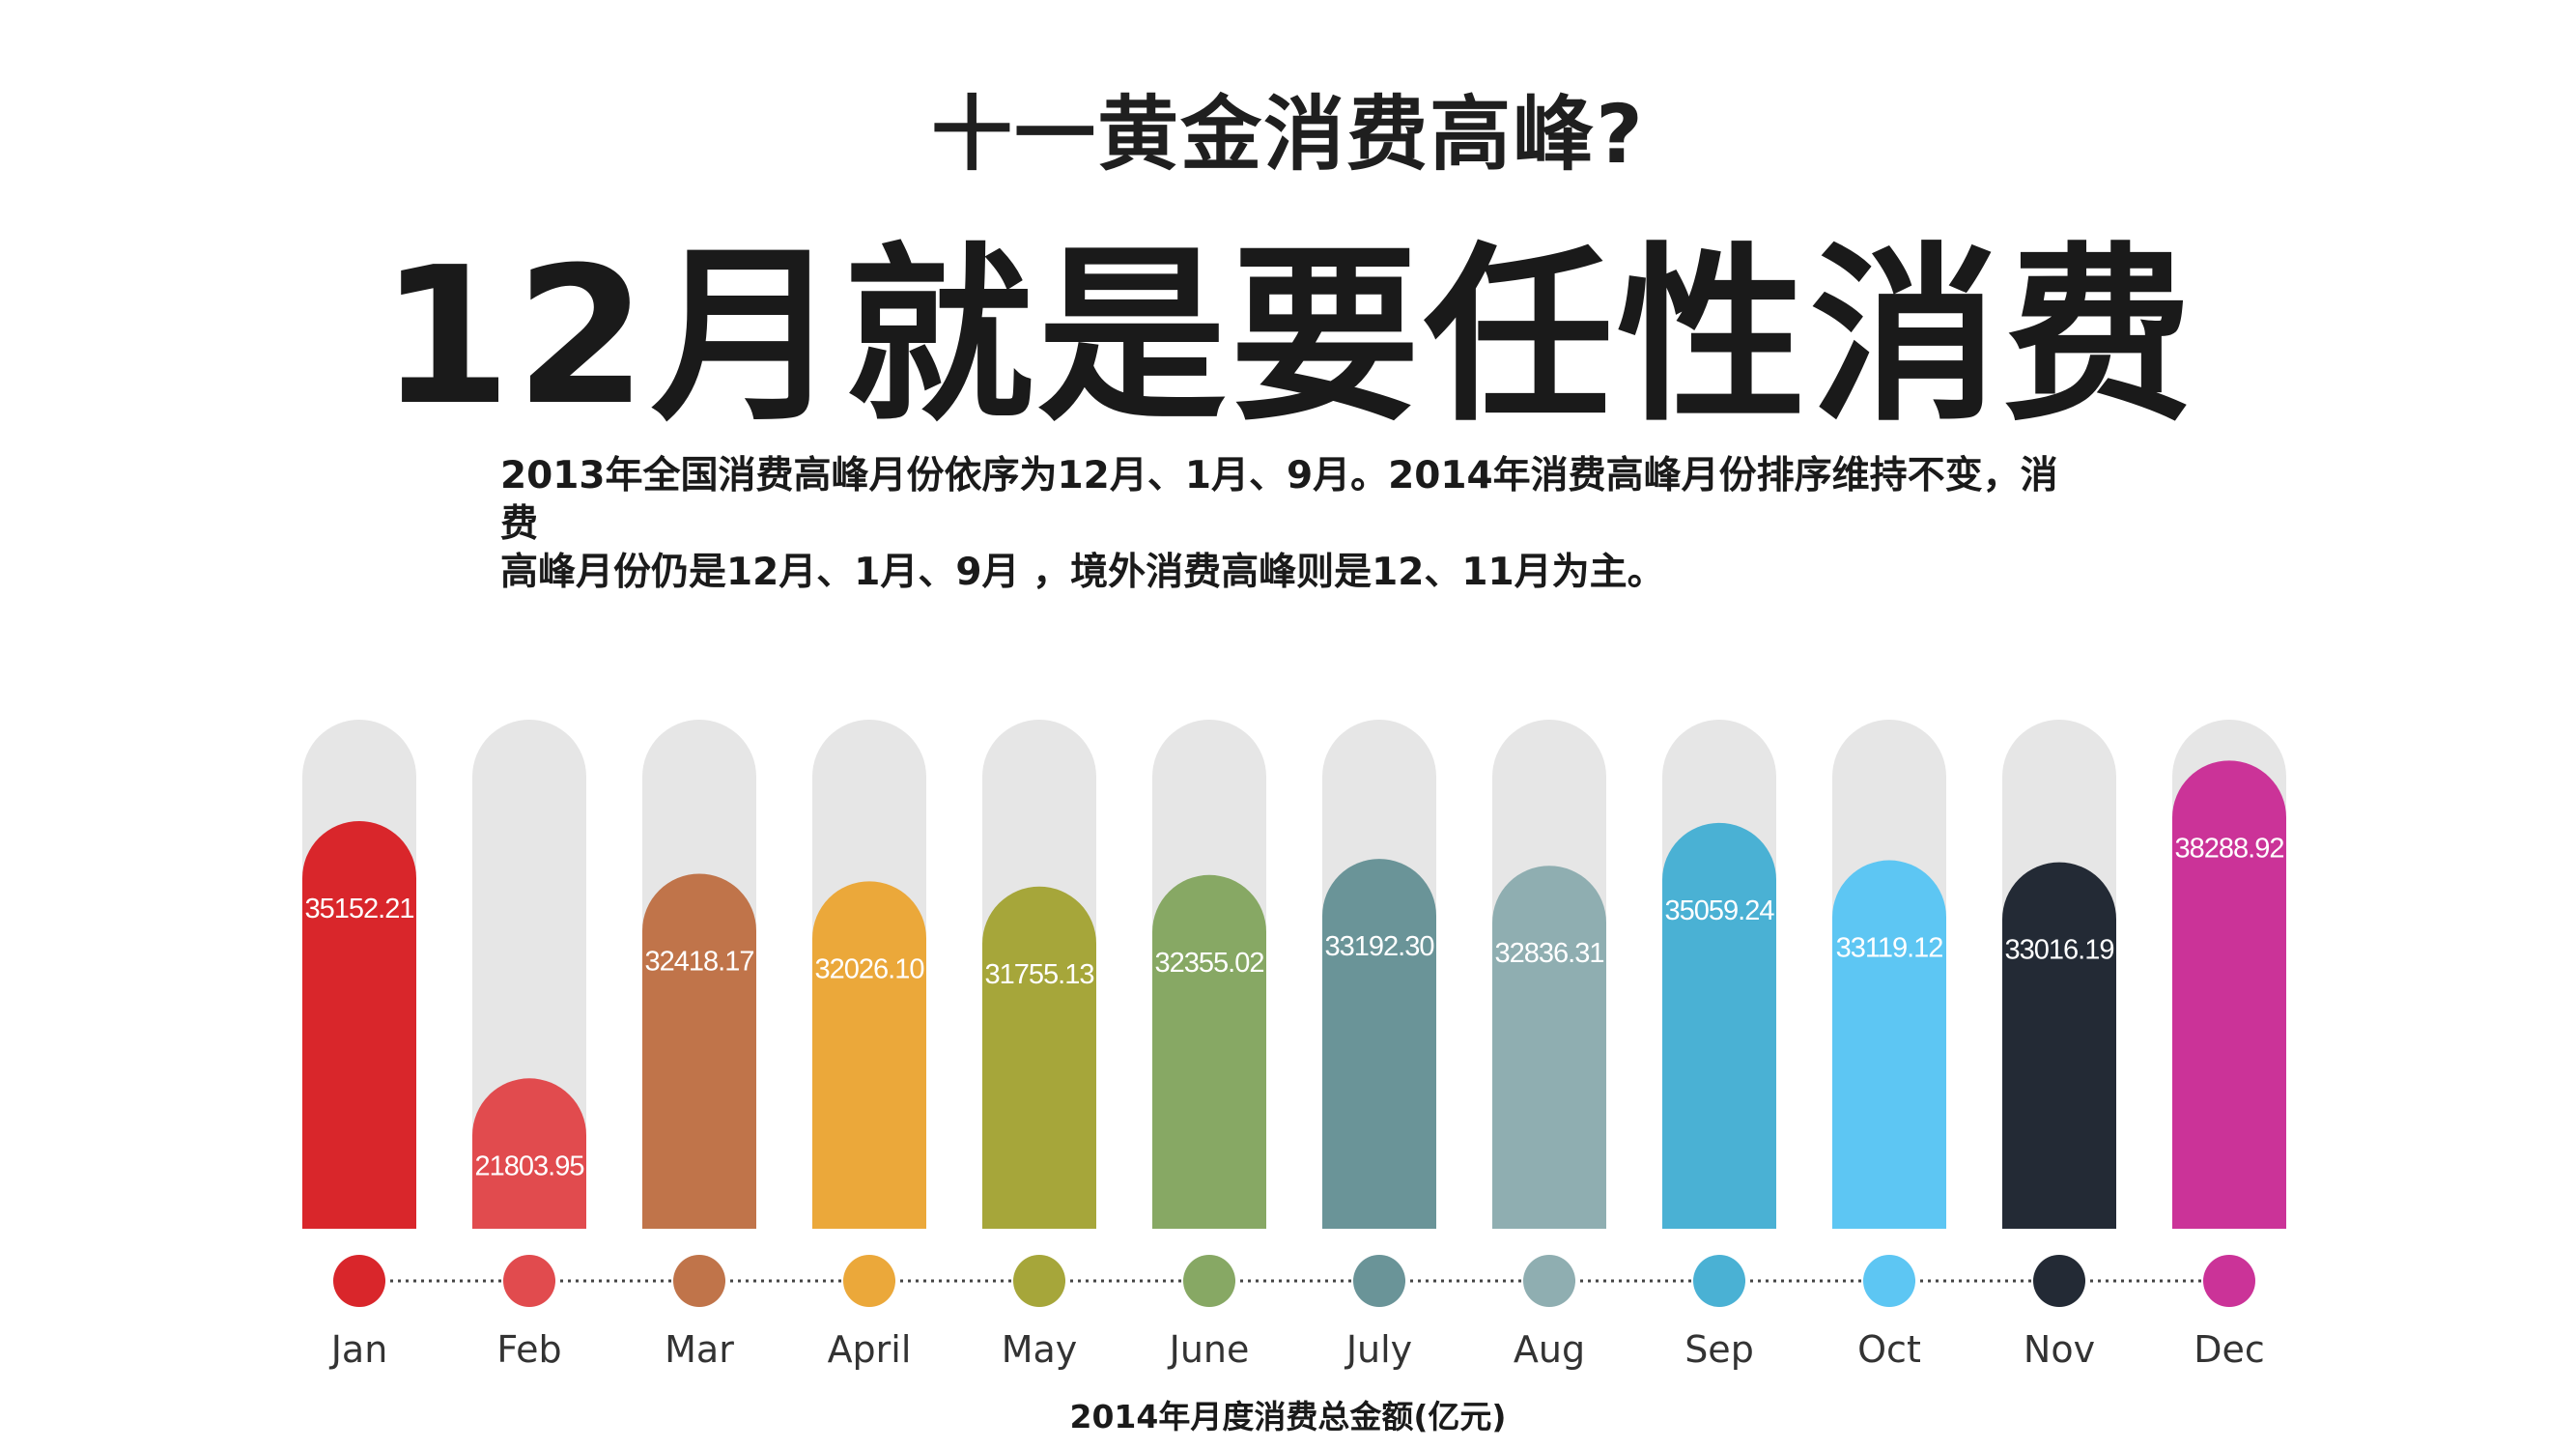 This screenshot has width=2576, height=1449. Describe the element at coordinates (1288, 337) in the screenshot. I see `page-title: 12月就是要任性消费` at that location.